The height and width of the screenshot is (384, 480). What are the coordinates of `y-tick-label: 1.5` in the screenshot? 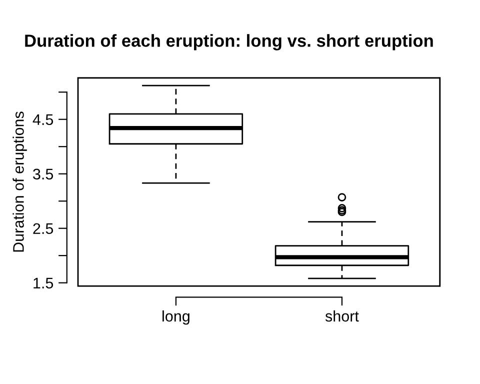 It's located at (44, 283).